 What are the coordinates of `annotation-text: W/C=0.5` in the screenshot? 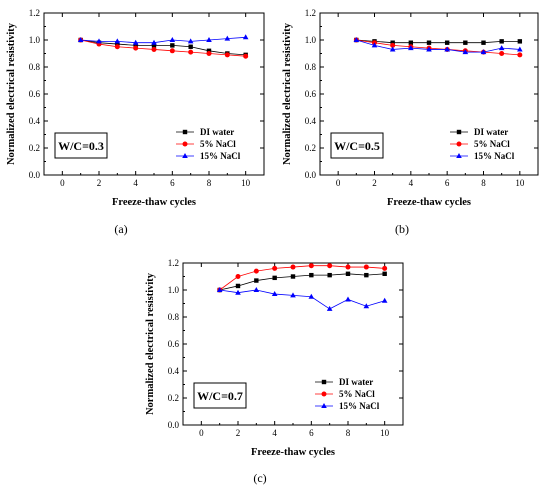 It's located at (357, 146).